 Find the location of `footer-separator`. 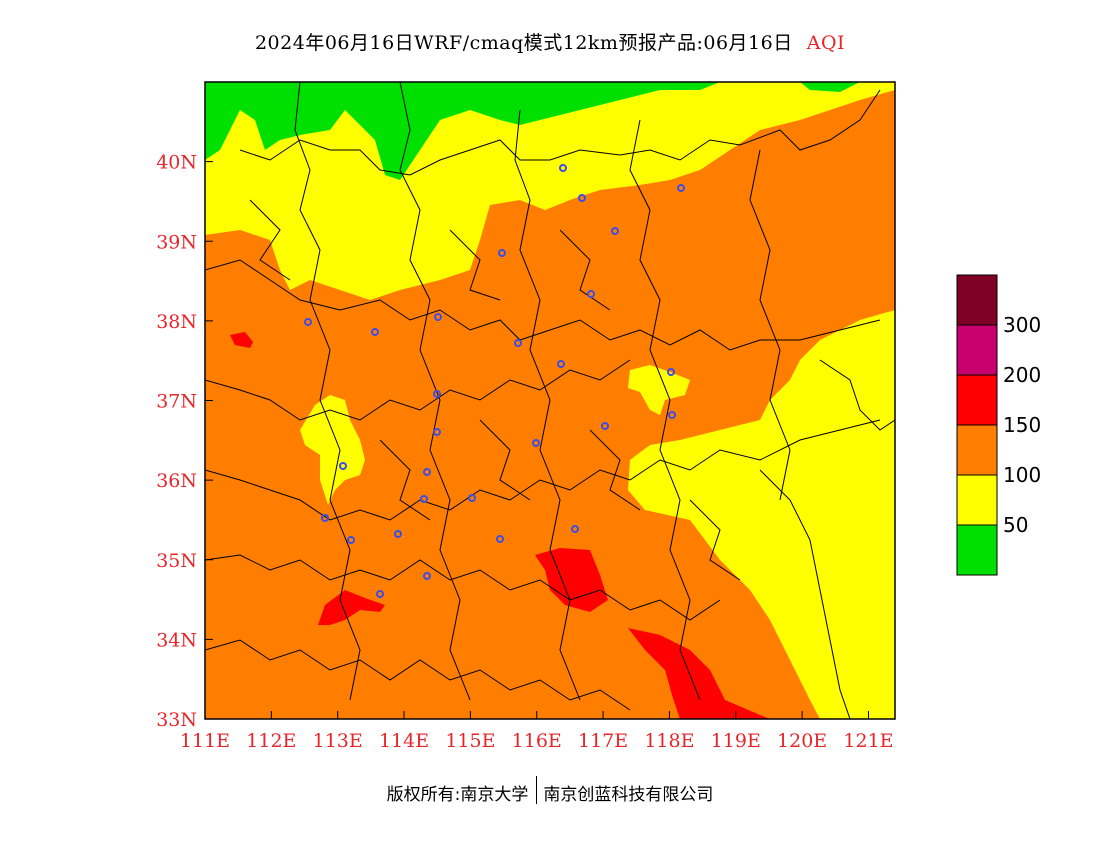

footer-separator is located at coordinates (537, 790).